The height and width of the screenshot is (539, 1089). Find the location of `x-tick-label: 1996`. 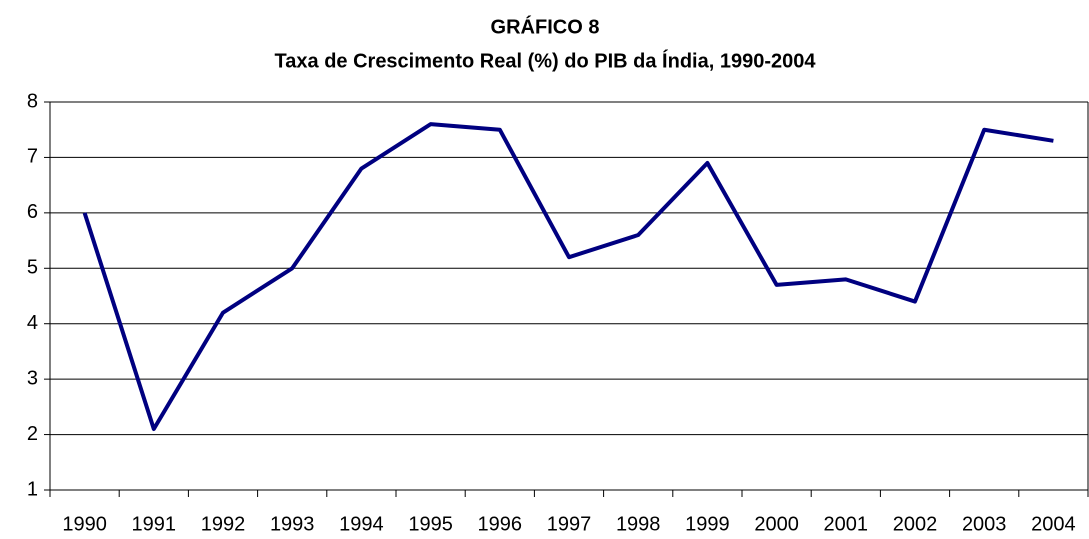

x-tick-label: 1996 is located at coordinates (500, 524).